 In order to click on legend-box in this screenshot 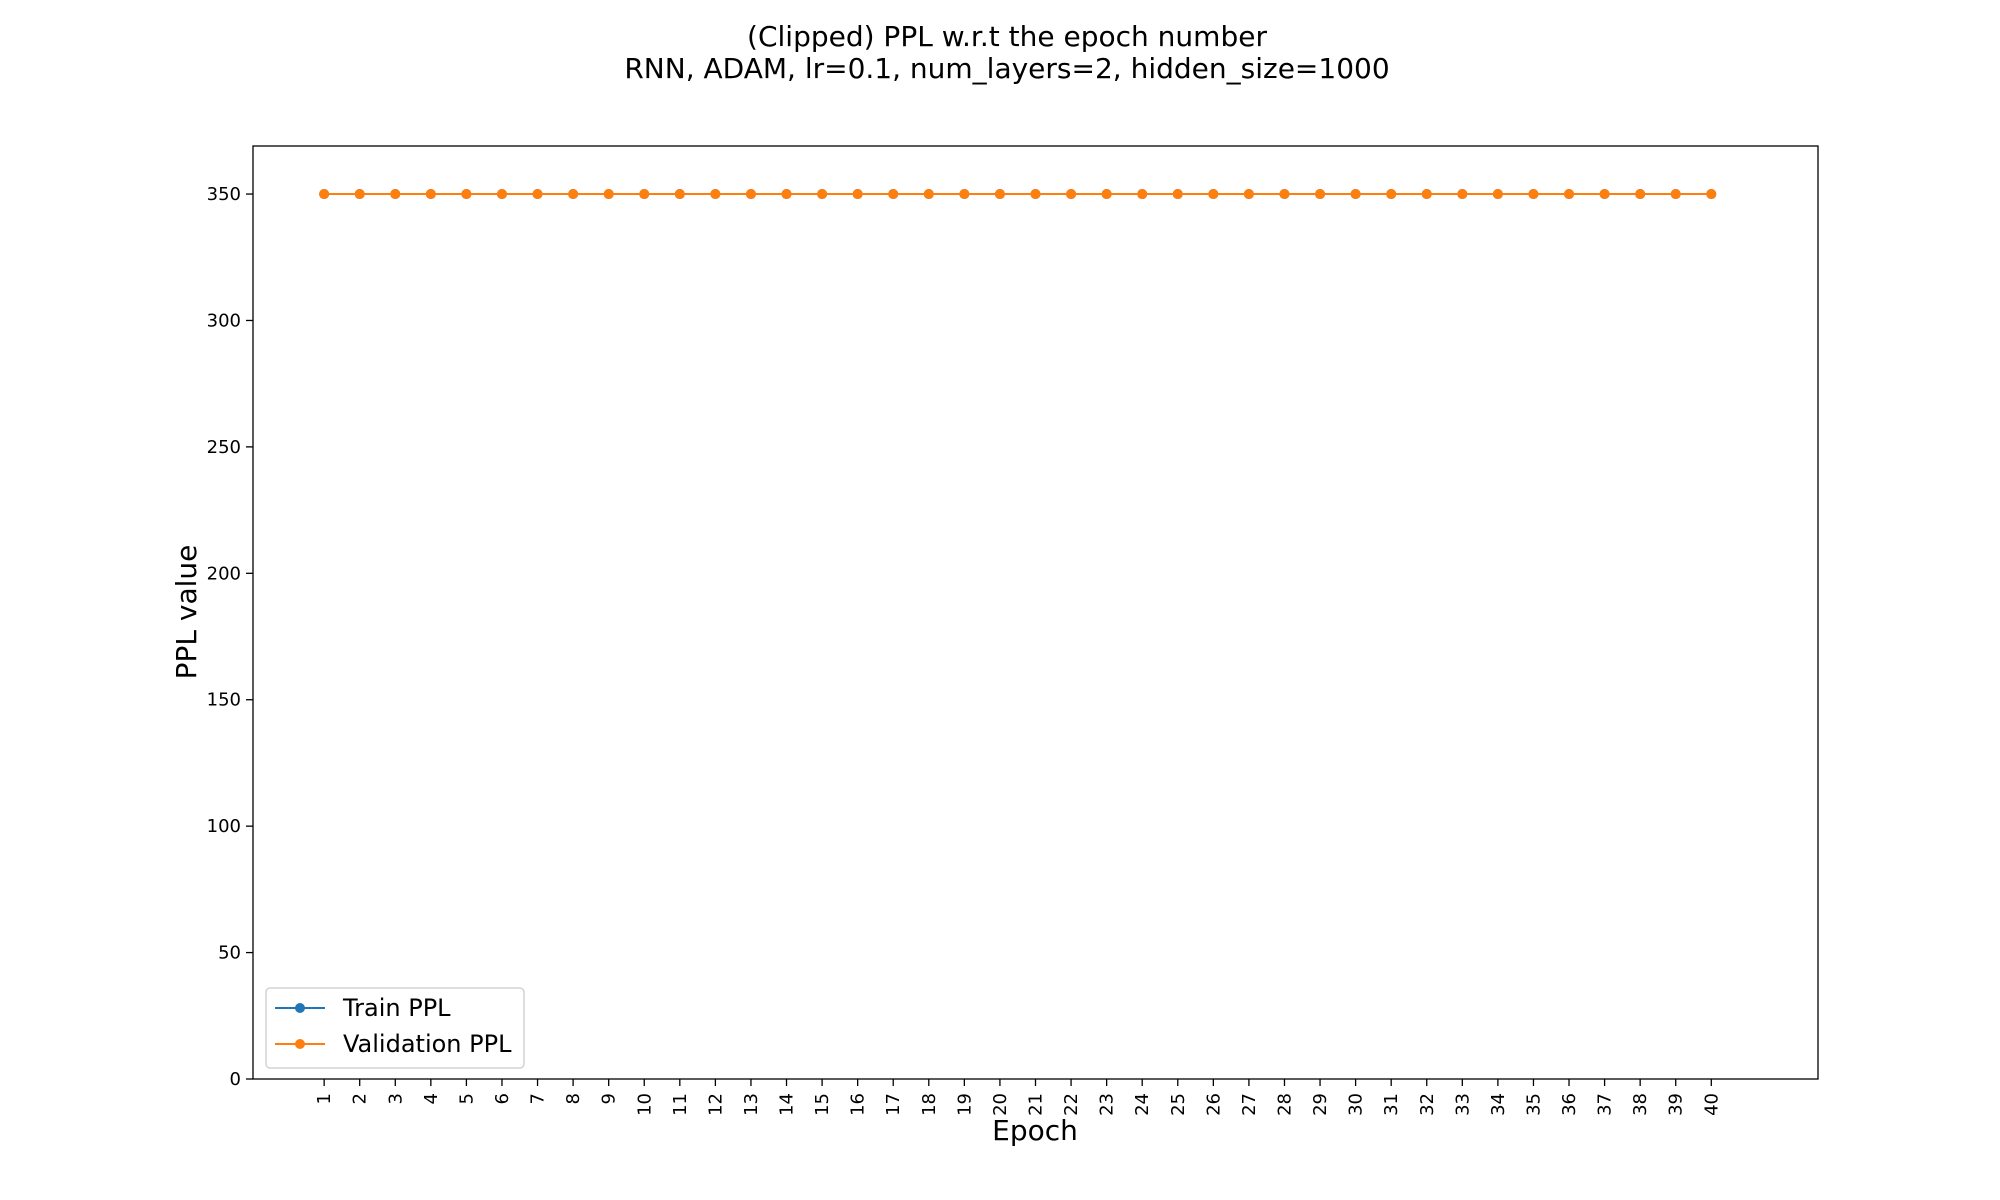, I will do `click(395, 1028)`.